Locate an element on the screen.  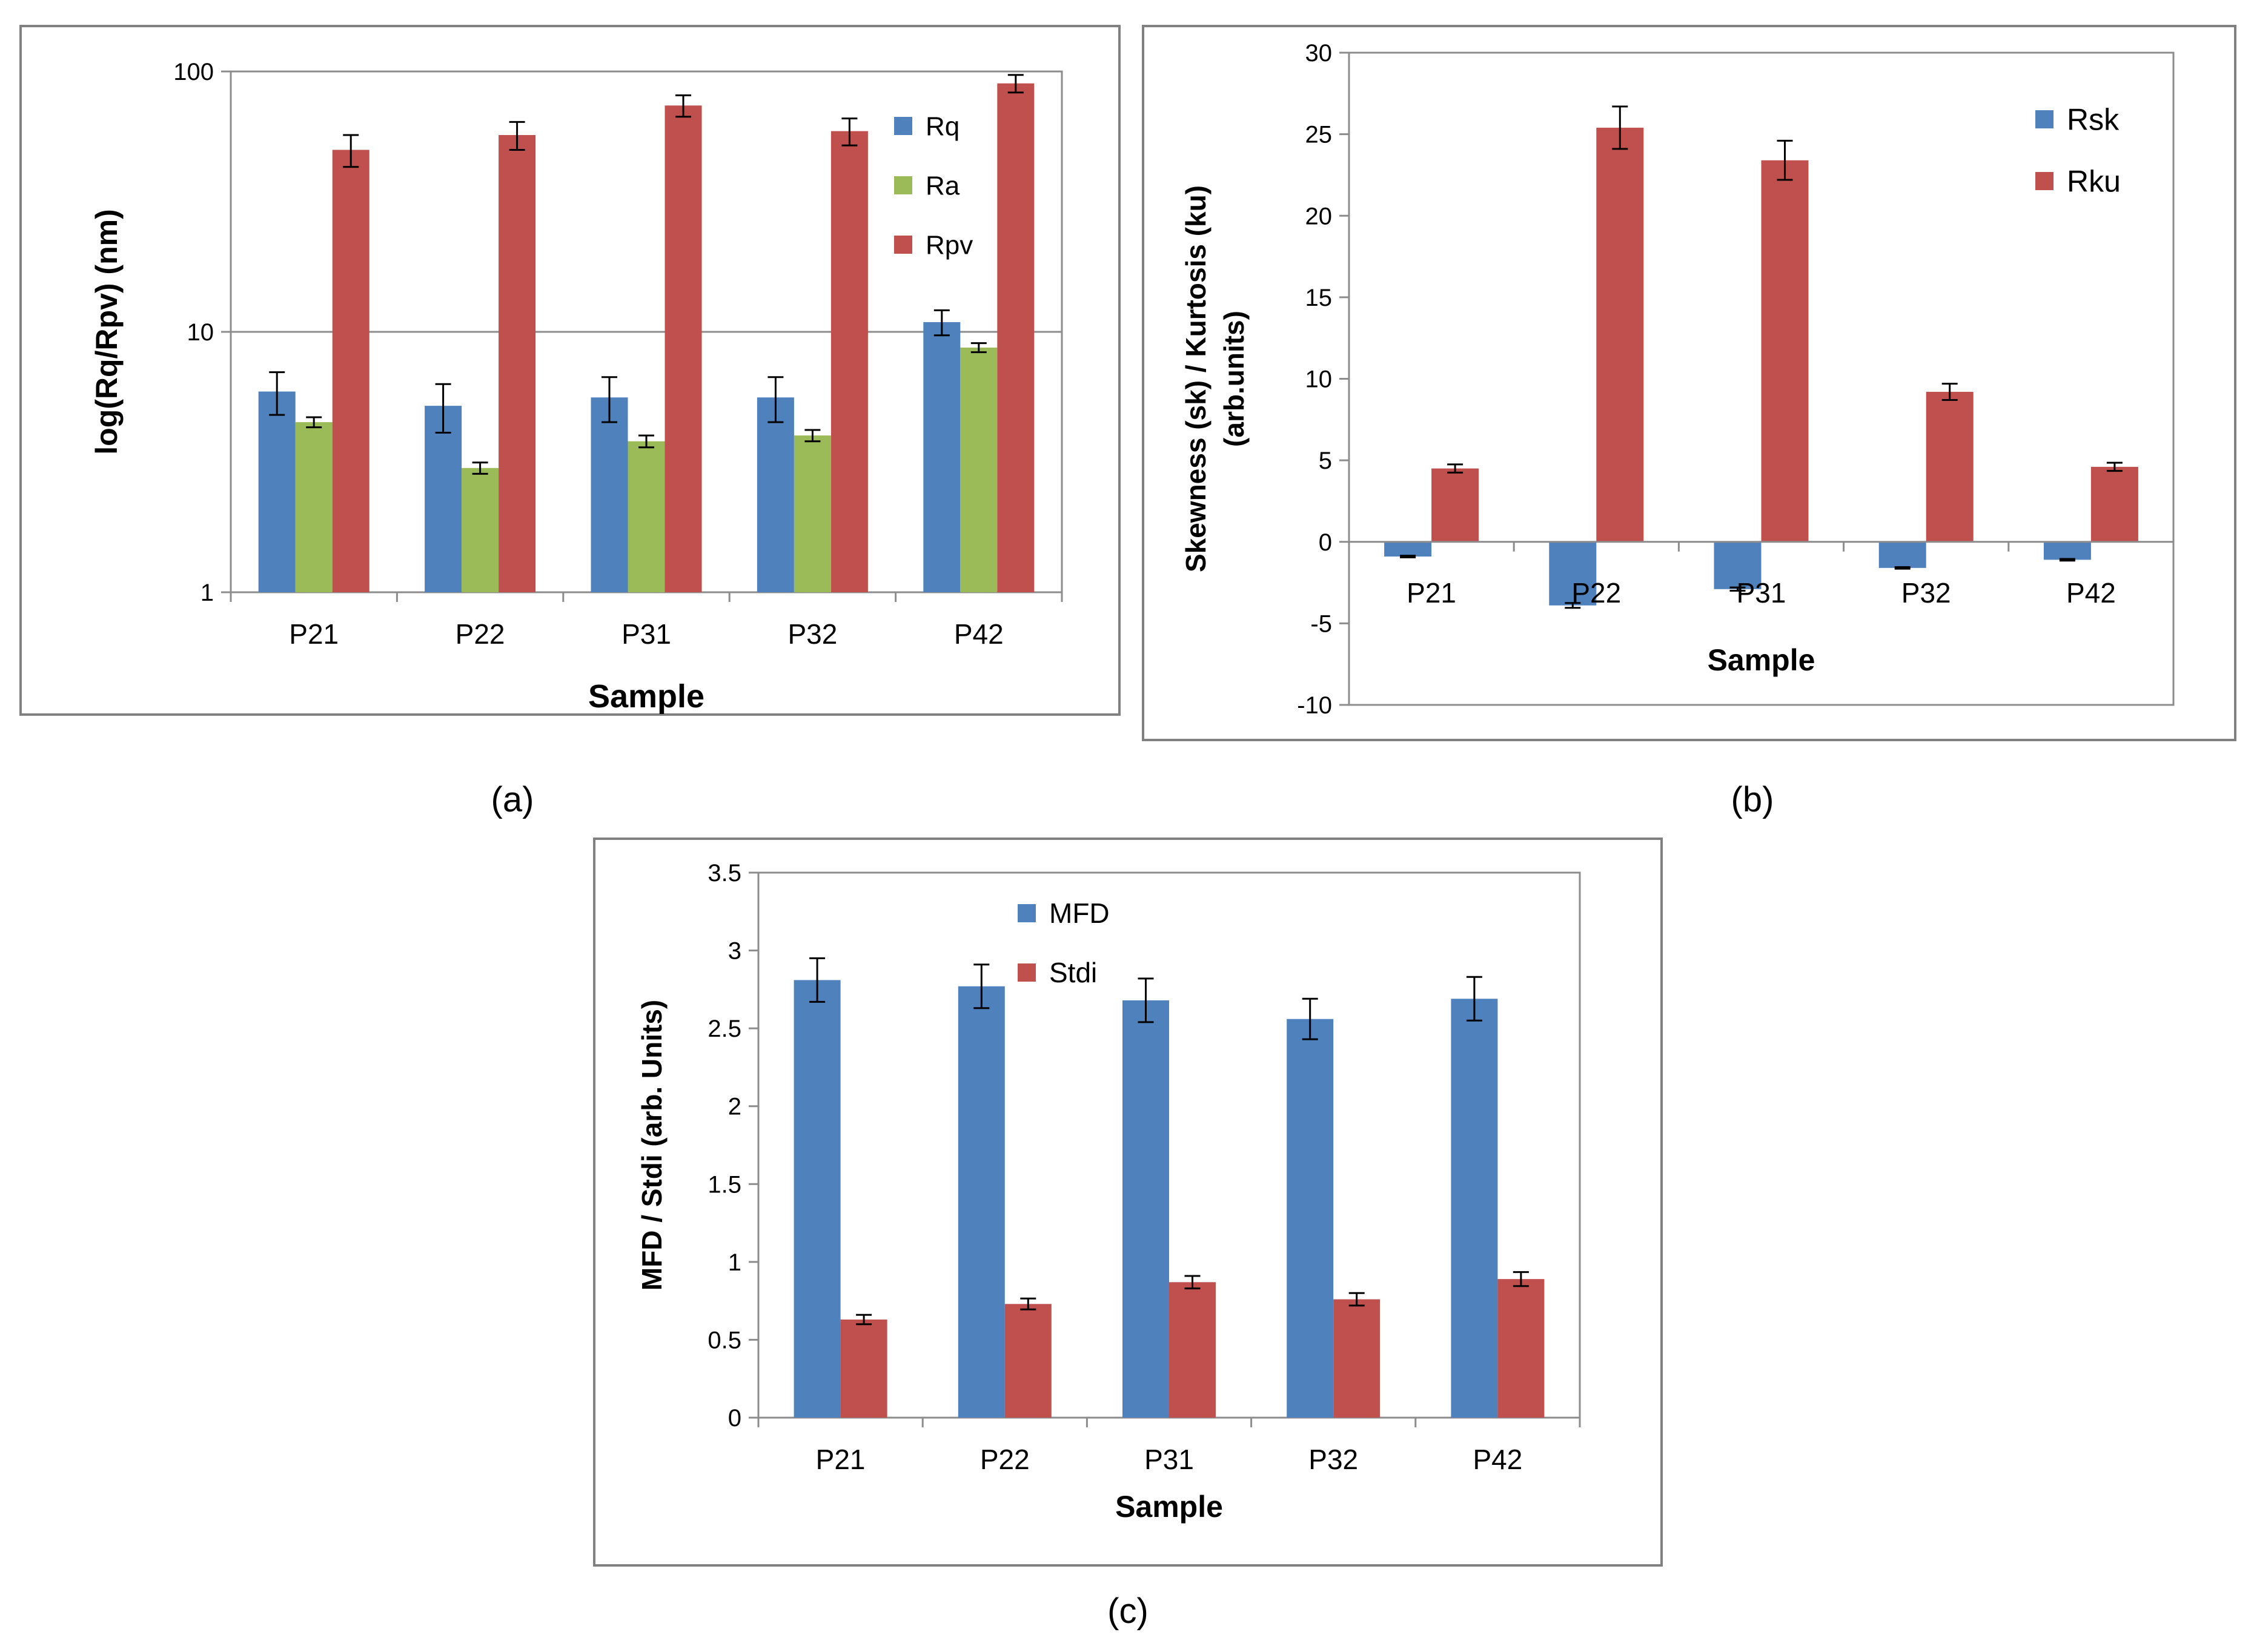
bar-ra-p42 is located at coordinates (979, 470).